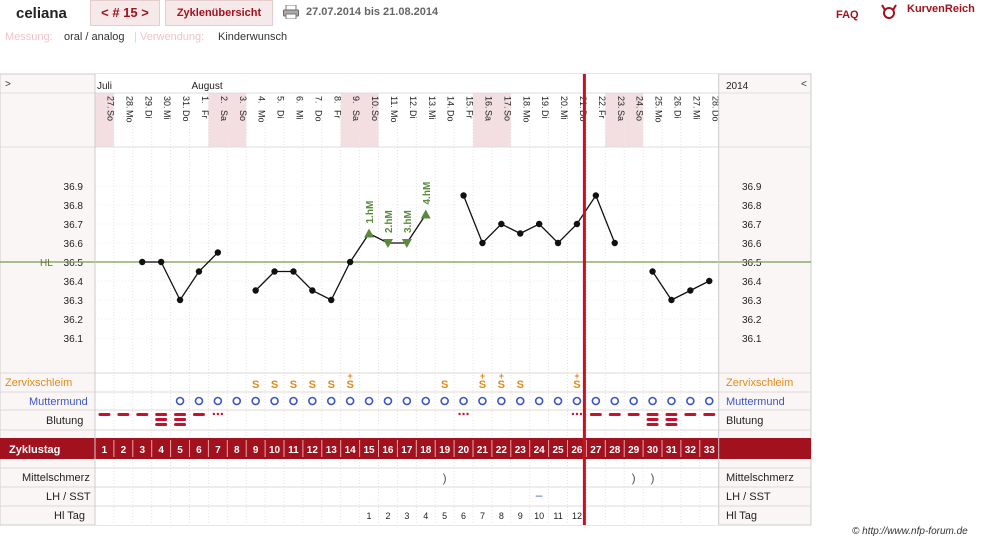  What do you see at coordinates (224, 100) in the screenshot?
I see `date-label: 2.` at bounding box center [224, 100].